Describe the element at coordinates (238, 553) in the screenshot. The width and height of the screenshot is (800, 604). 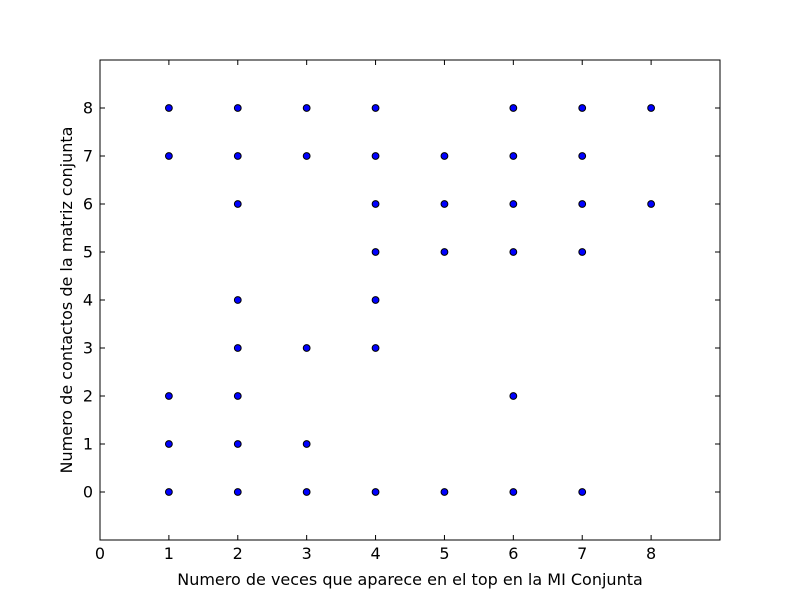
I see `x-tick-label: 2` at that location.